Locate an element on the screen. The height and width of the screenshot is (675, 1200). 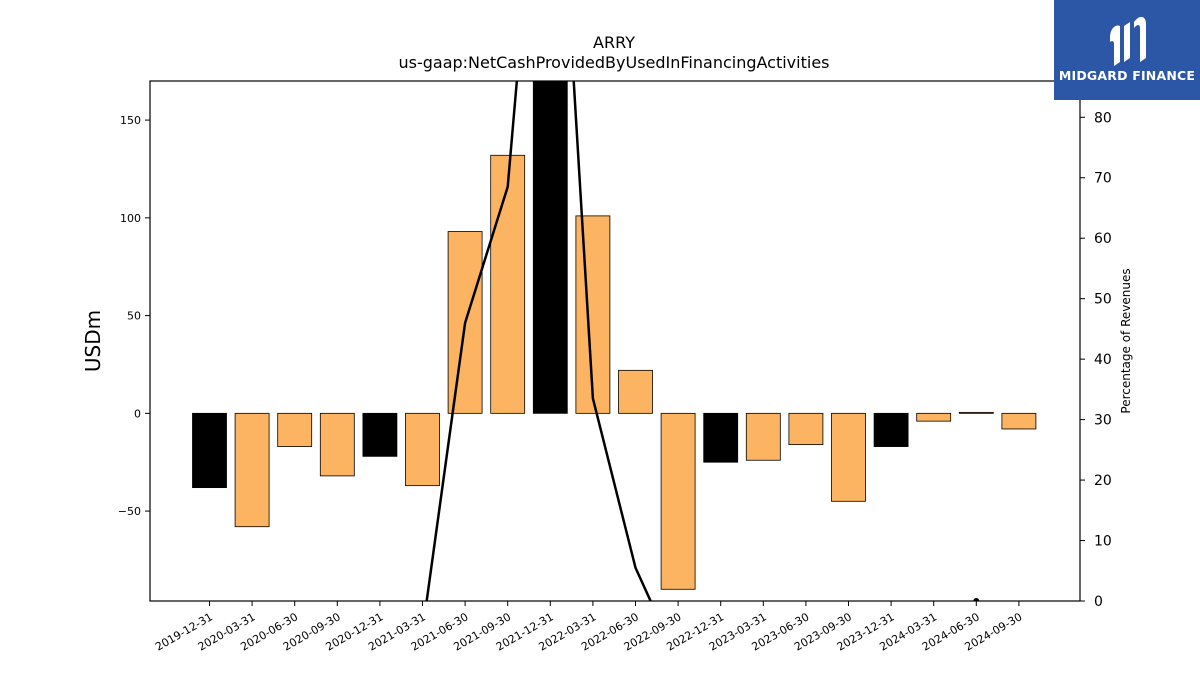
y2-tick-label: 60 is located at coordinates (1103, 239).